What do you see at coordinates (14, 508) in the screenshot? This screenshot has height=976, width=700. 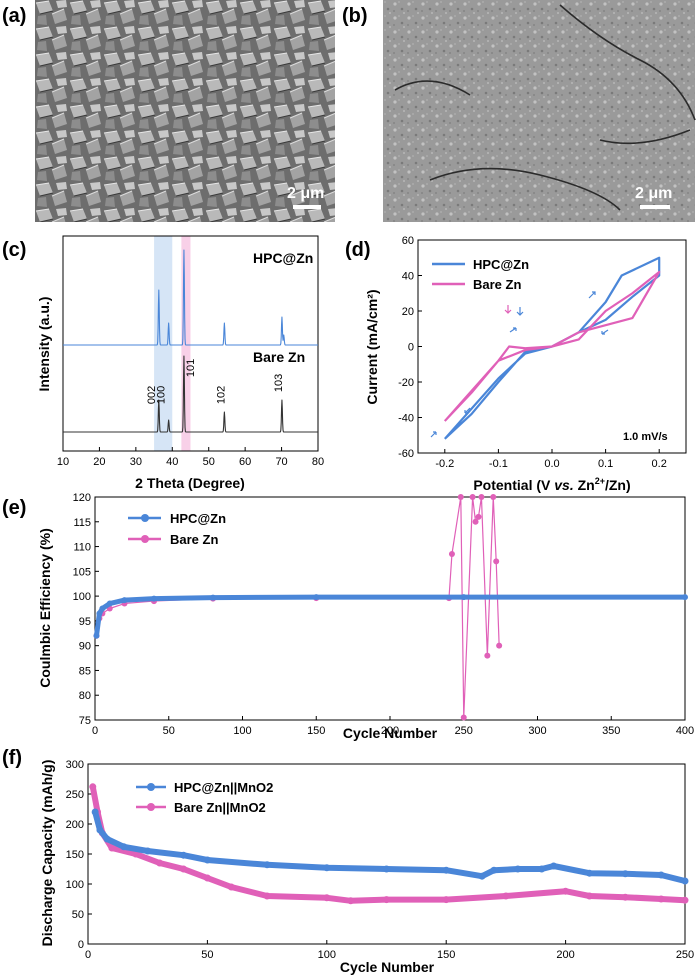 I see `panel-e-label: (e)` at bounding box center [14, 508].